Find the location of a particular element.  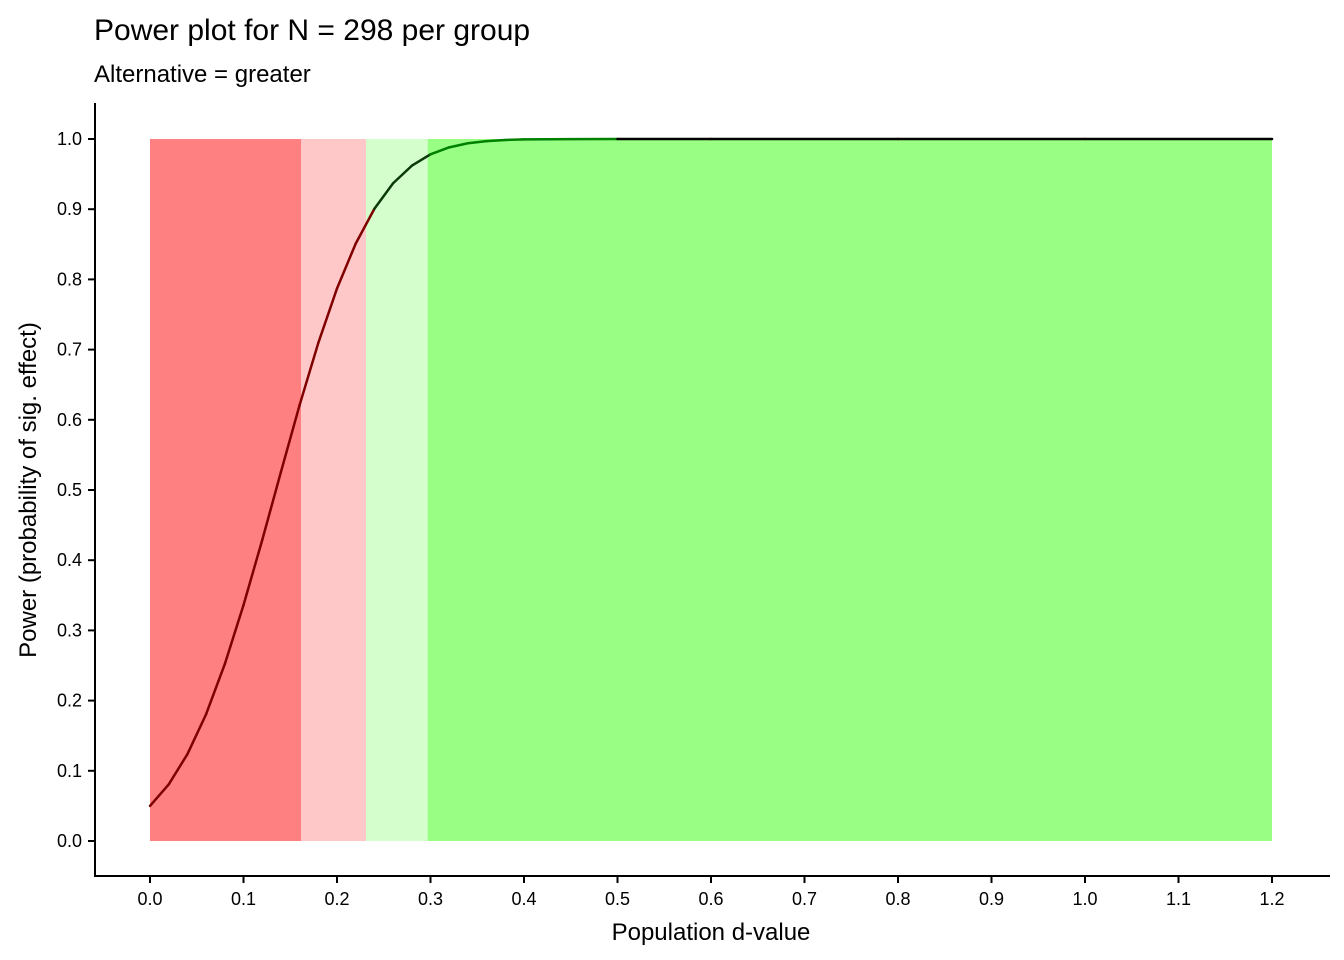

y-ticks: 0.0 0.1 0.2 0.3 0.4 0.5 0.6 0.7 0.8 0.9 1.0 is located at coordinates (76, 490).